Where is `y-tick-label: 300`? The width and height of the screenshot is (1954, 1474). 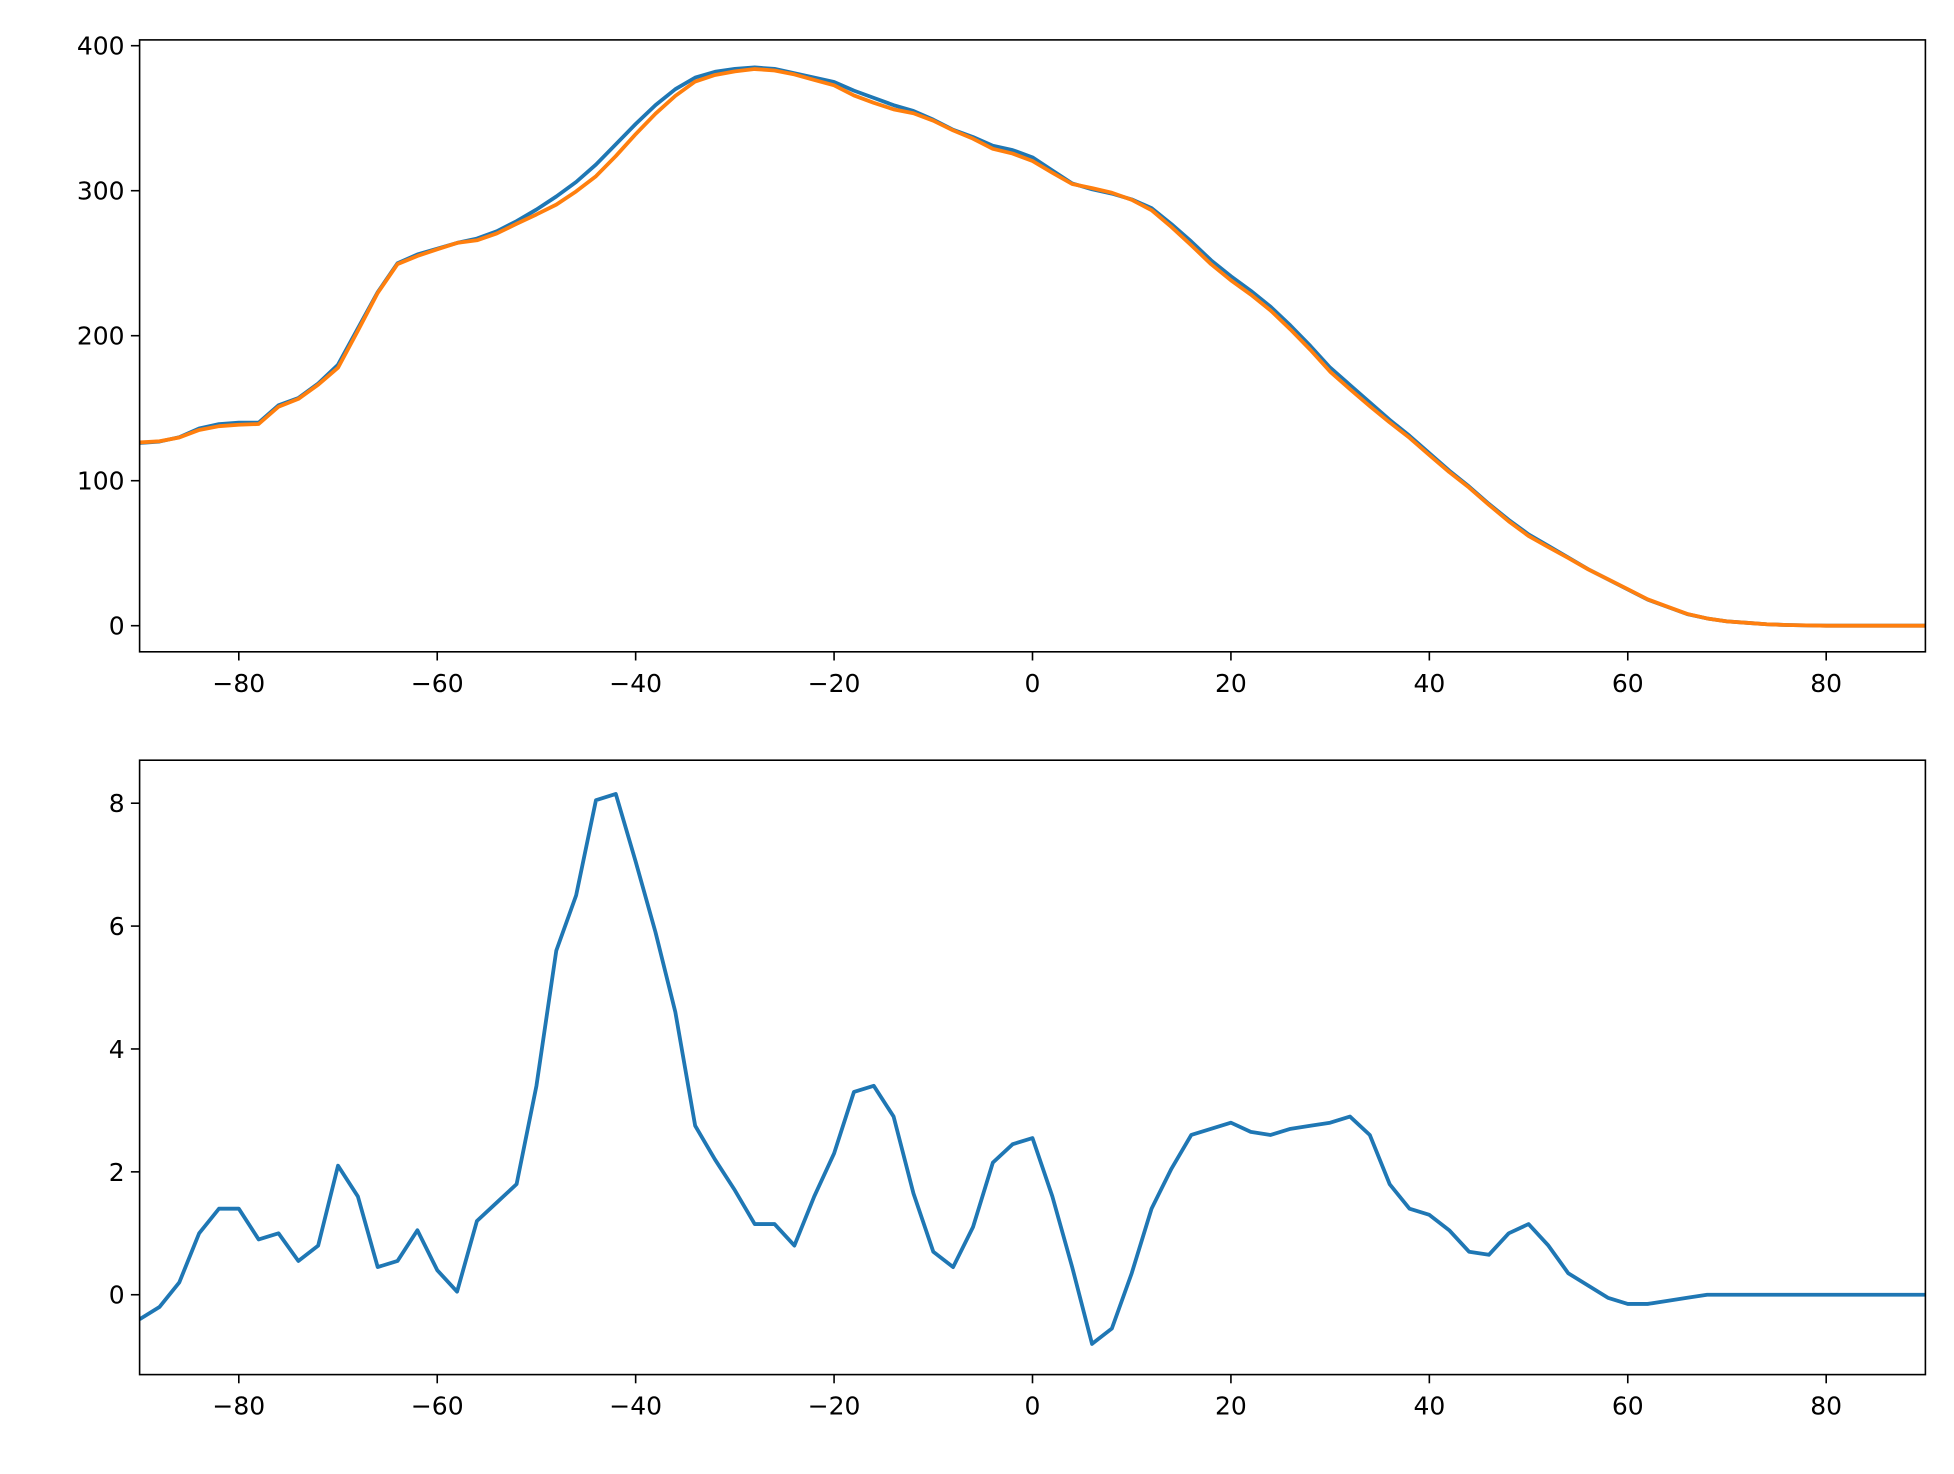 y-tick-label: 300 is located at coordinates (101, 191).